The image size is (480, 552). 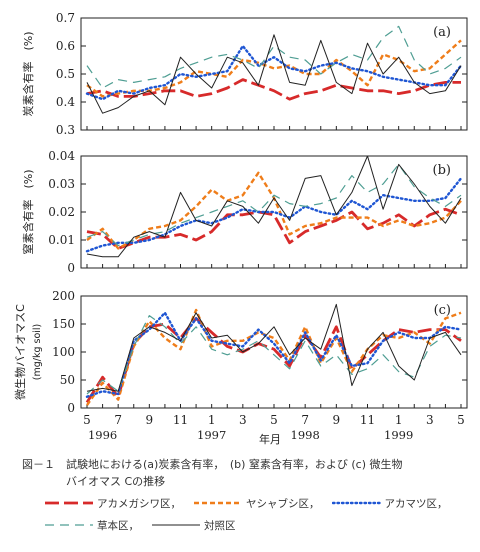 What do you see at coordinates (102, 435) in the screenshot?
I see `x-year-label: 1996` at bounding box center [102, 435].